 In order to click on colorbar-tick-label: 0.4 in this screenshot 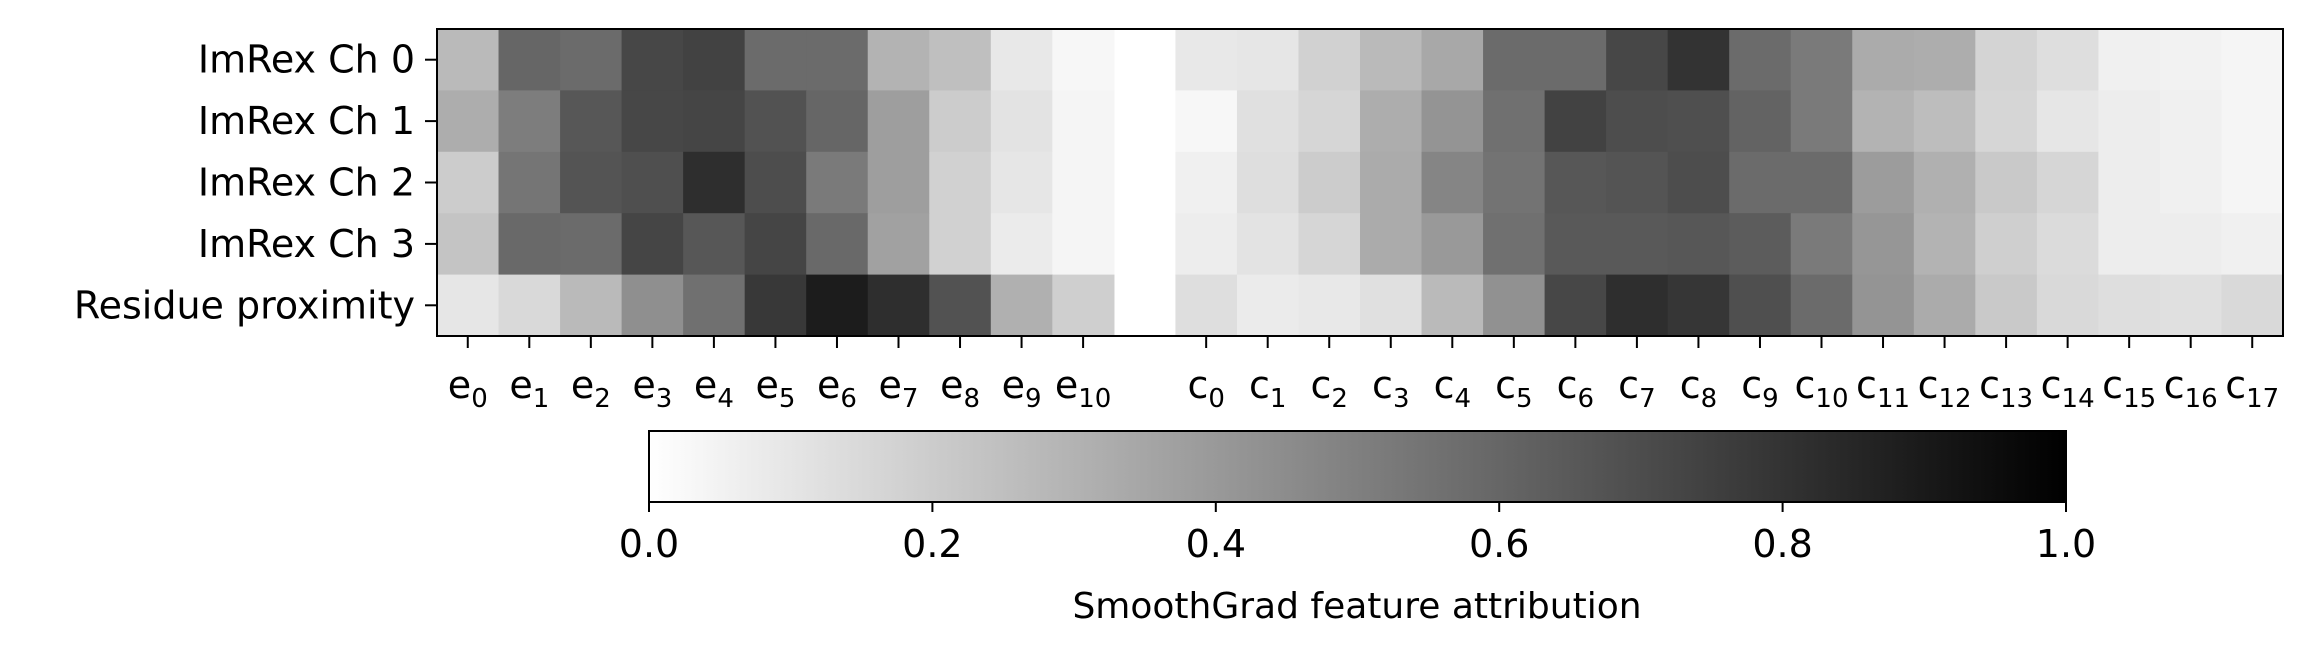, I will do `click(1216, 544)`.